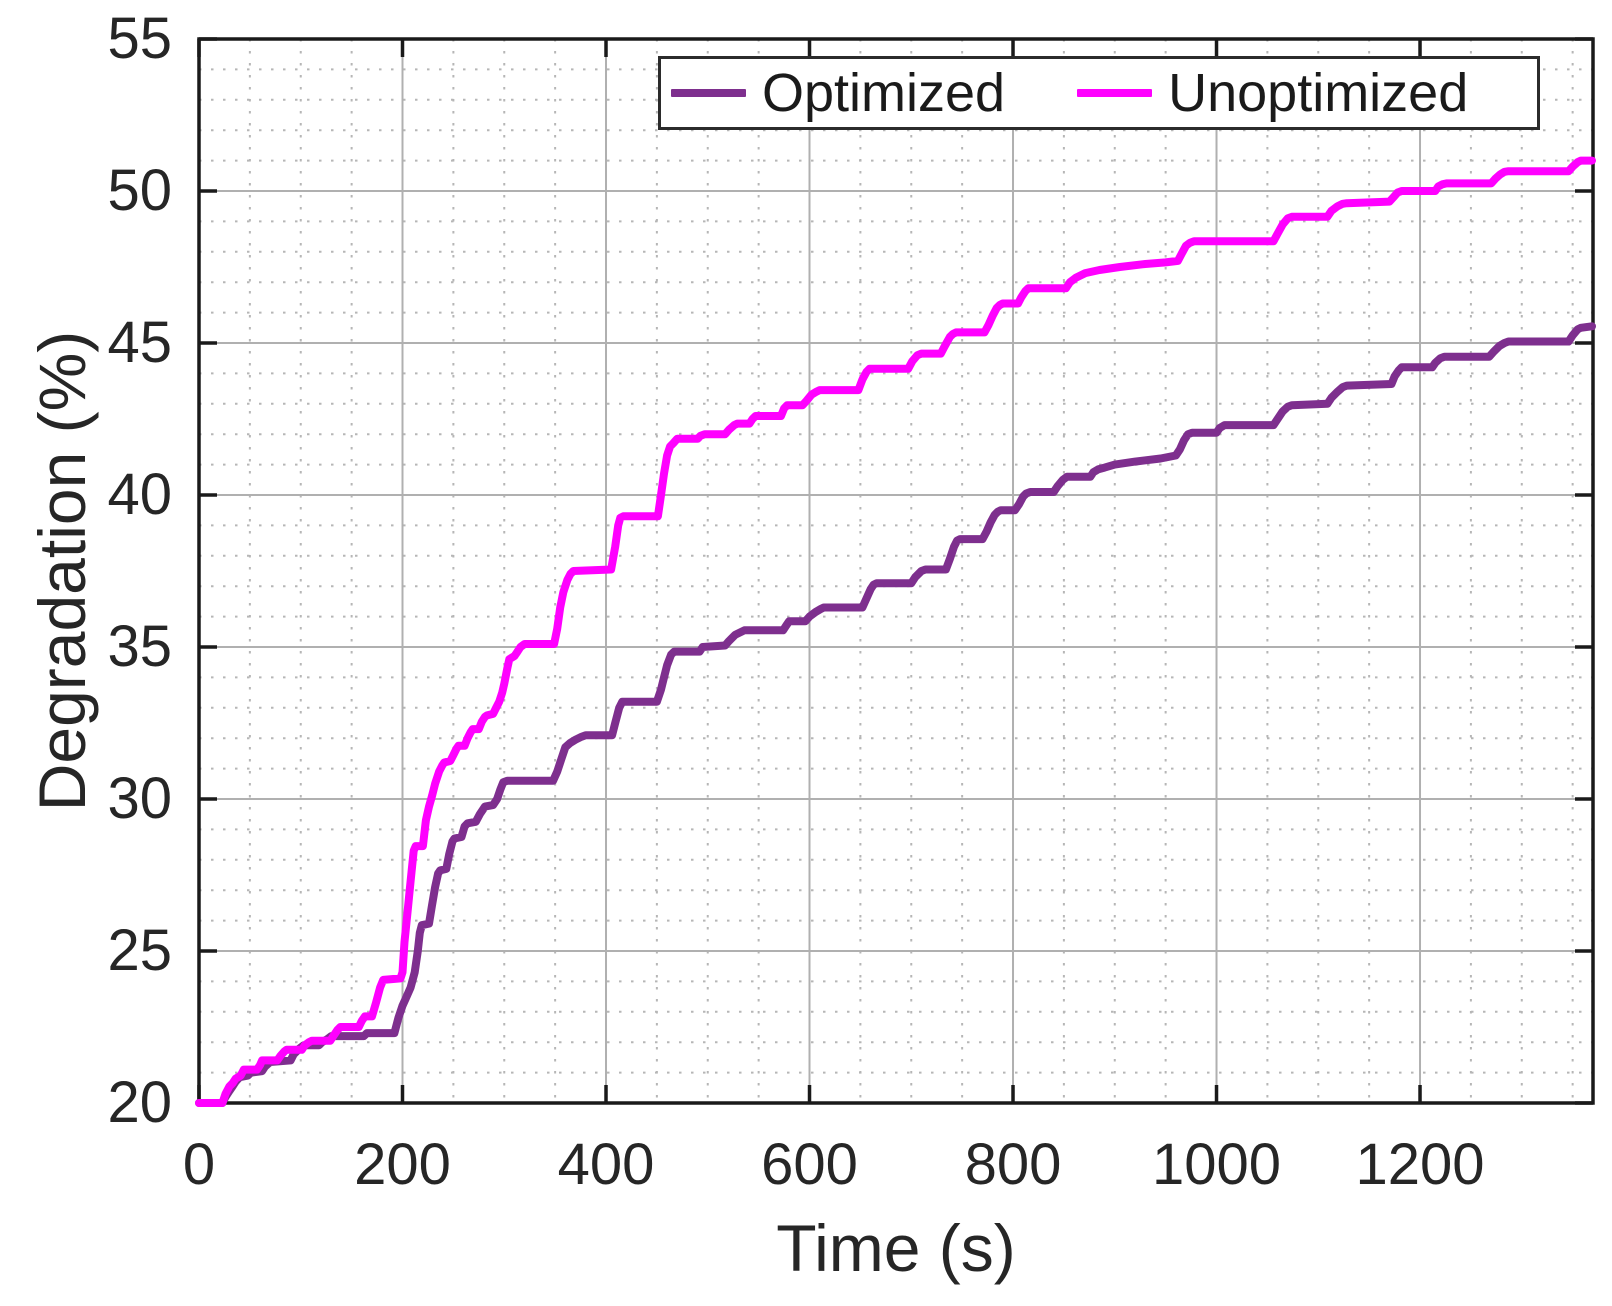  Describe the element at coordinates (402, 1164) in the screenshot. I see `x-tick-label: 200` at that location.